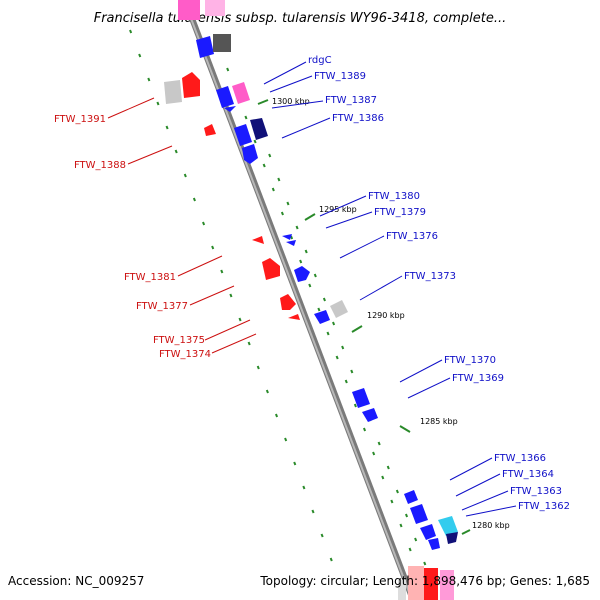 This screenshot has width=600, height=600. I want to click on gene-label: FTW_1388, so click(100, 165).